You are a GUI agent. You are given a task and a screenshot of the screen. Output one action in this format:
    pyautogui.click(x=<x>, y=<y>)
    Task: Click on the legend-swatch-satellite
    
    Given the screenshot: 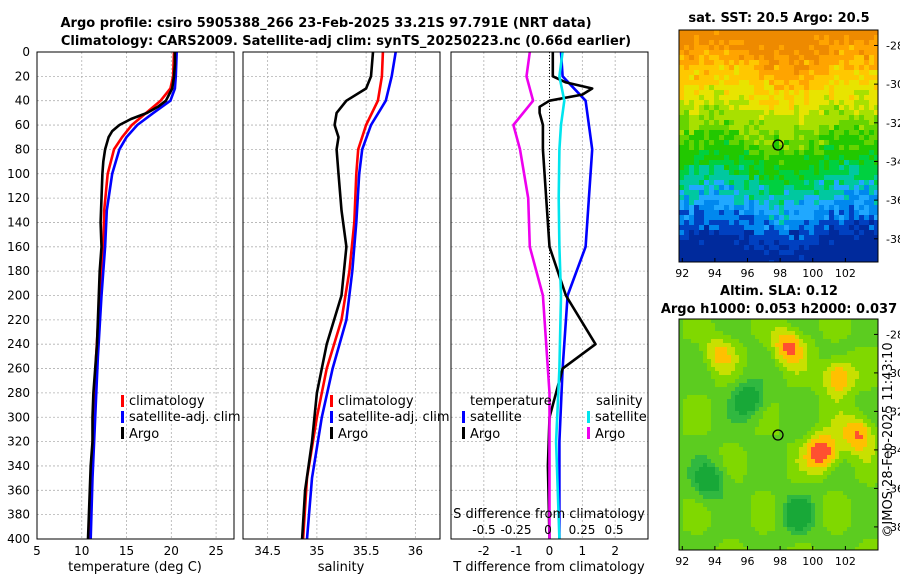 What is the action you would take?
    pyautogui.click(x=331, y=417)
    